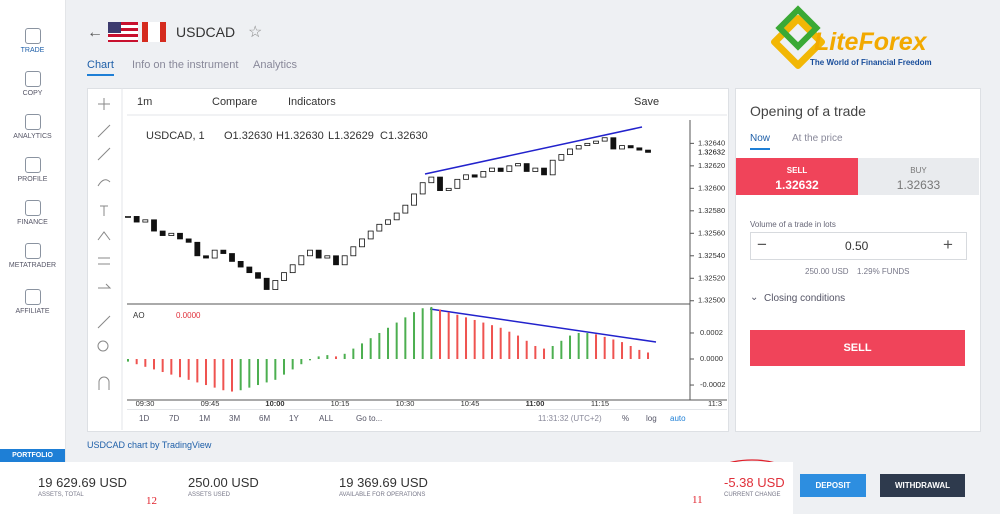  What do you see at coordinates (294, 418) in the screenshot?
I see `range-button: 1Y` at bounding box center [294, 418].